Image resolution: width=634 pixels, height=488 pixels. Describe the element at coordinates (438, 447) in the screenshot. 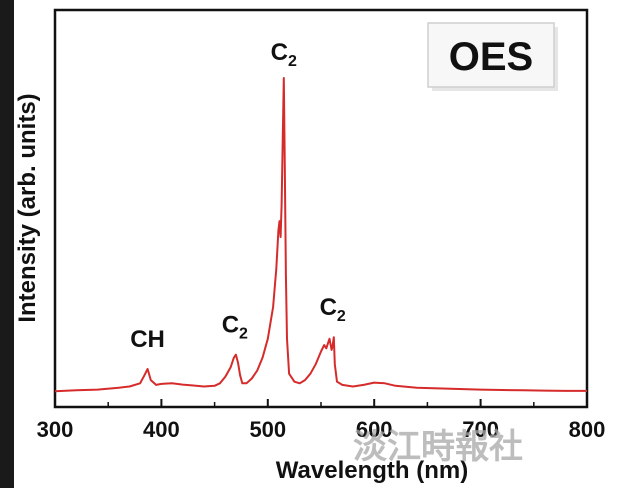

I see `watermark: 淡江時報社` at that location.